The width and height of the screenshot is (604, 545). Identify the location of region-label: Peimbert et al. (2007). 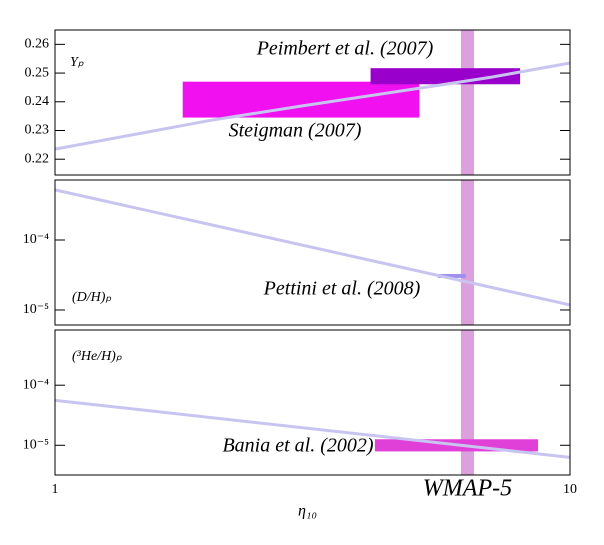
(345, 49).